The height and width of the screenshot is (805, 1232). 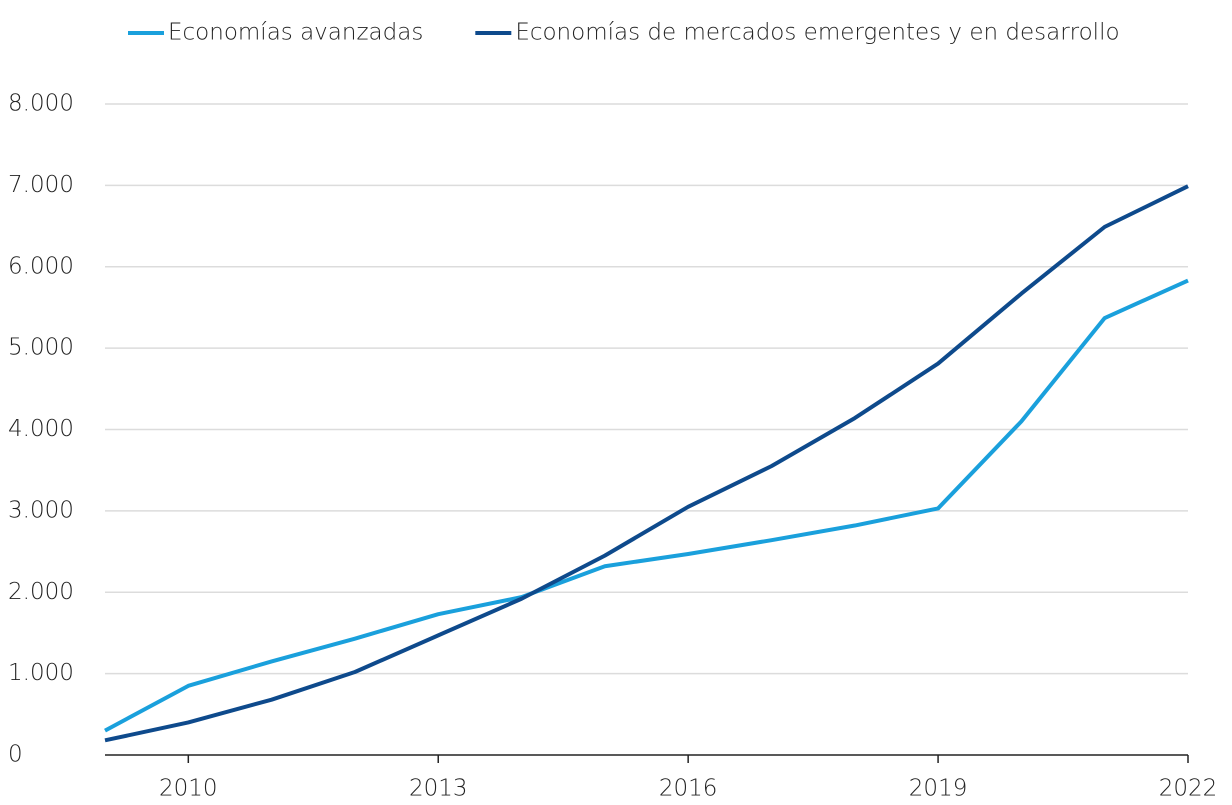 I want to click on y-tick-label: 5.000, so click(x=41, y=348).